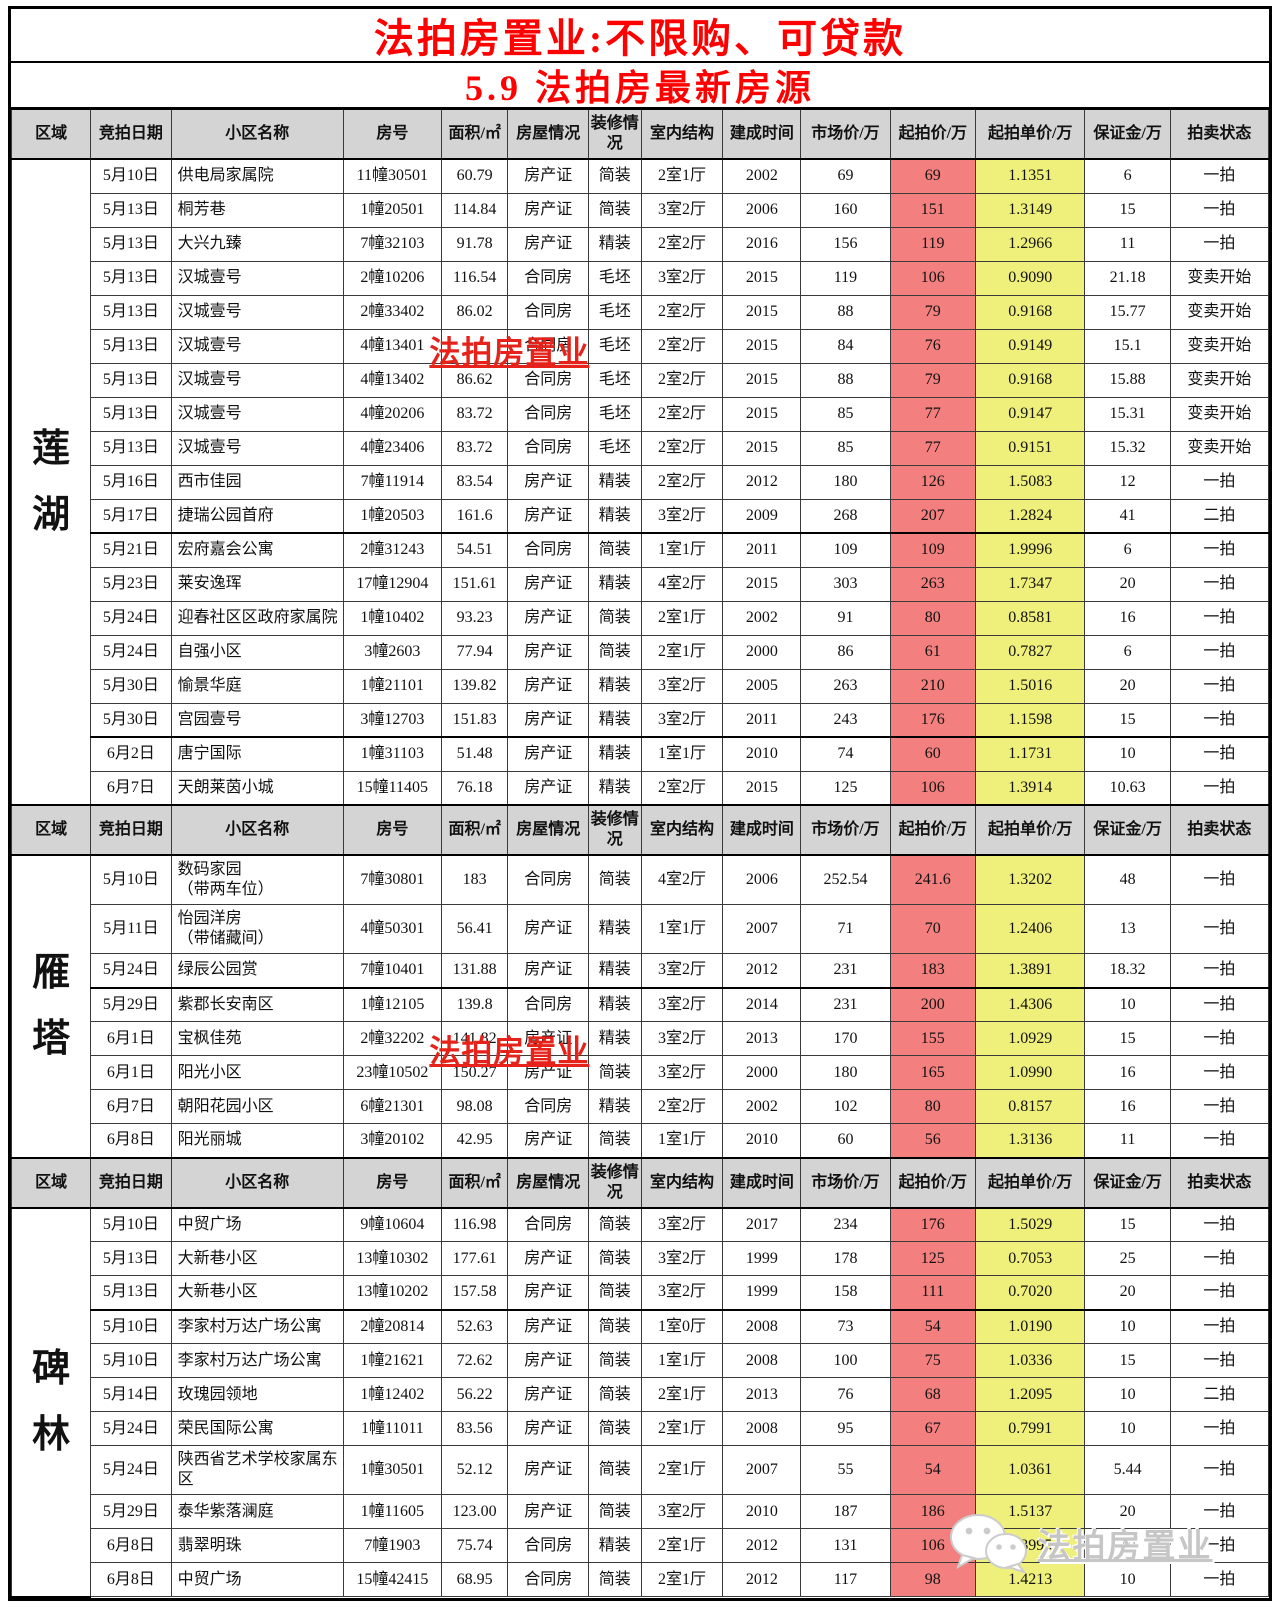 The image size is (1280, 1609). I want to click on cell-start-unit-price: 0.8157, so click(1030, 1106).